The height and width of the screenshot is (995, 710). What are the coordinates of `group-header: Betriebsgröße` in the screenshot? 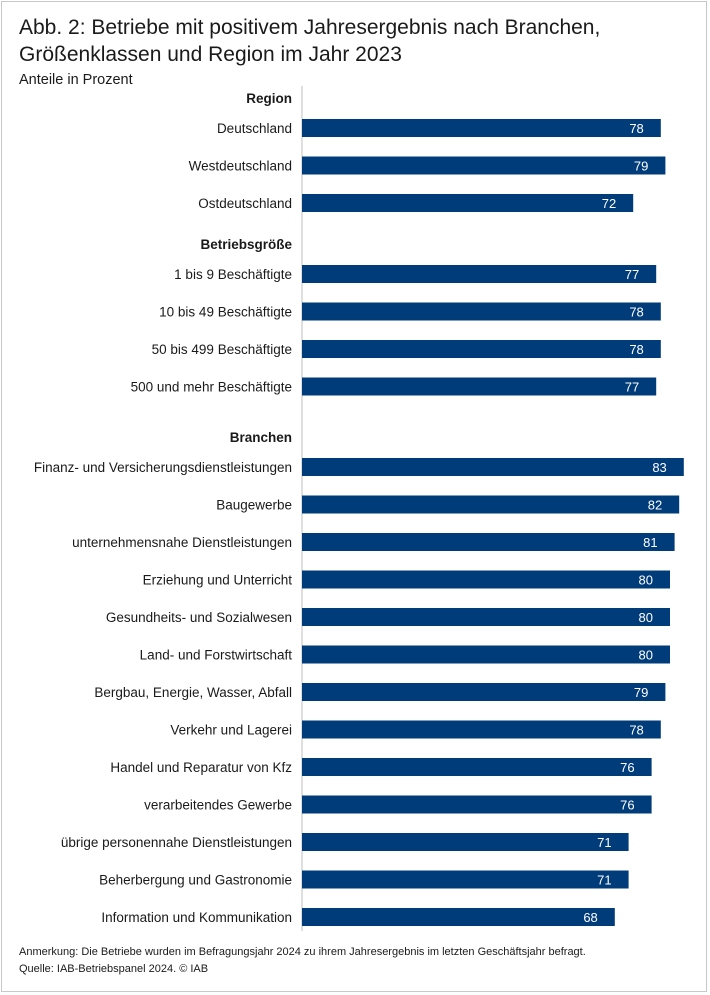 It's located at (246, 244).